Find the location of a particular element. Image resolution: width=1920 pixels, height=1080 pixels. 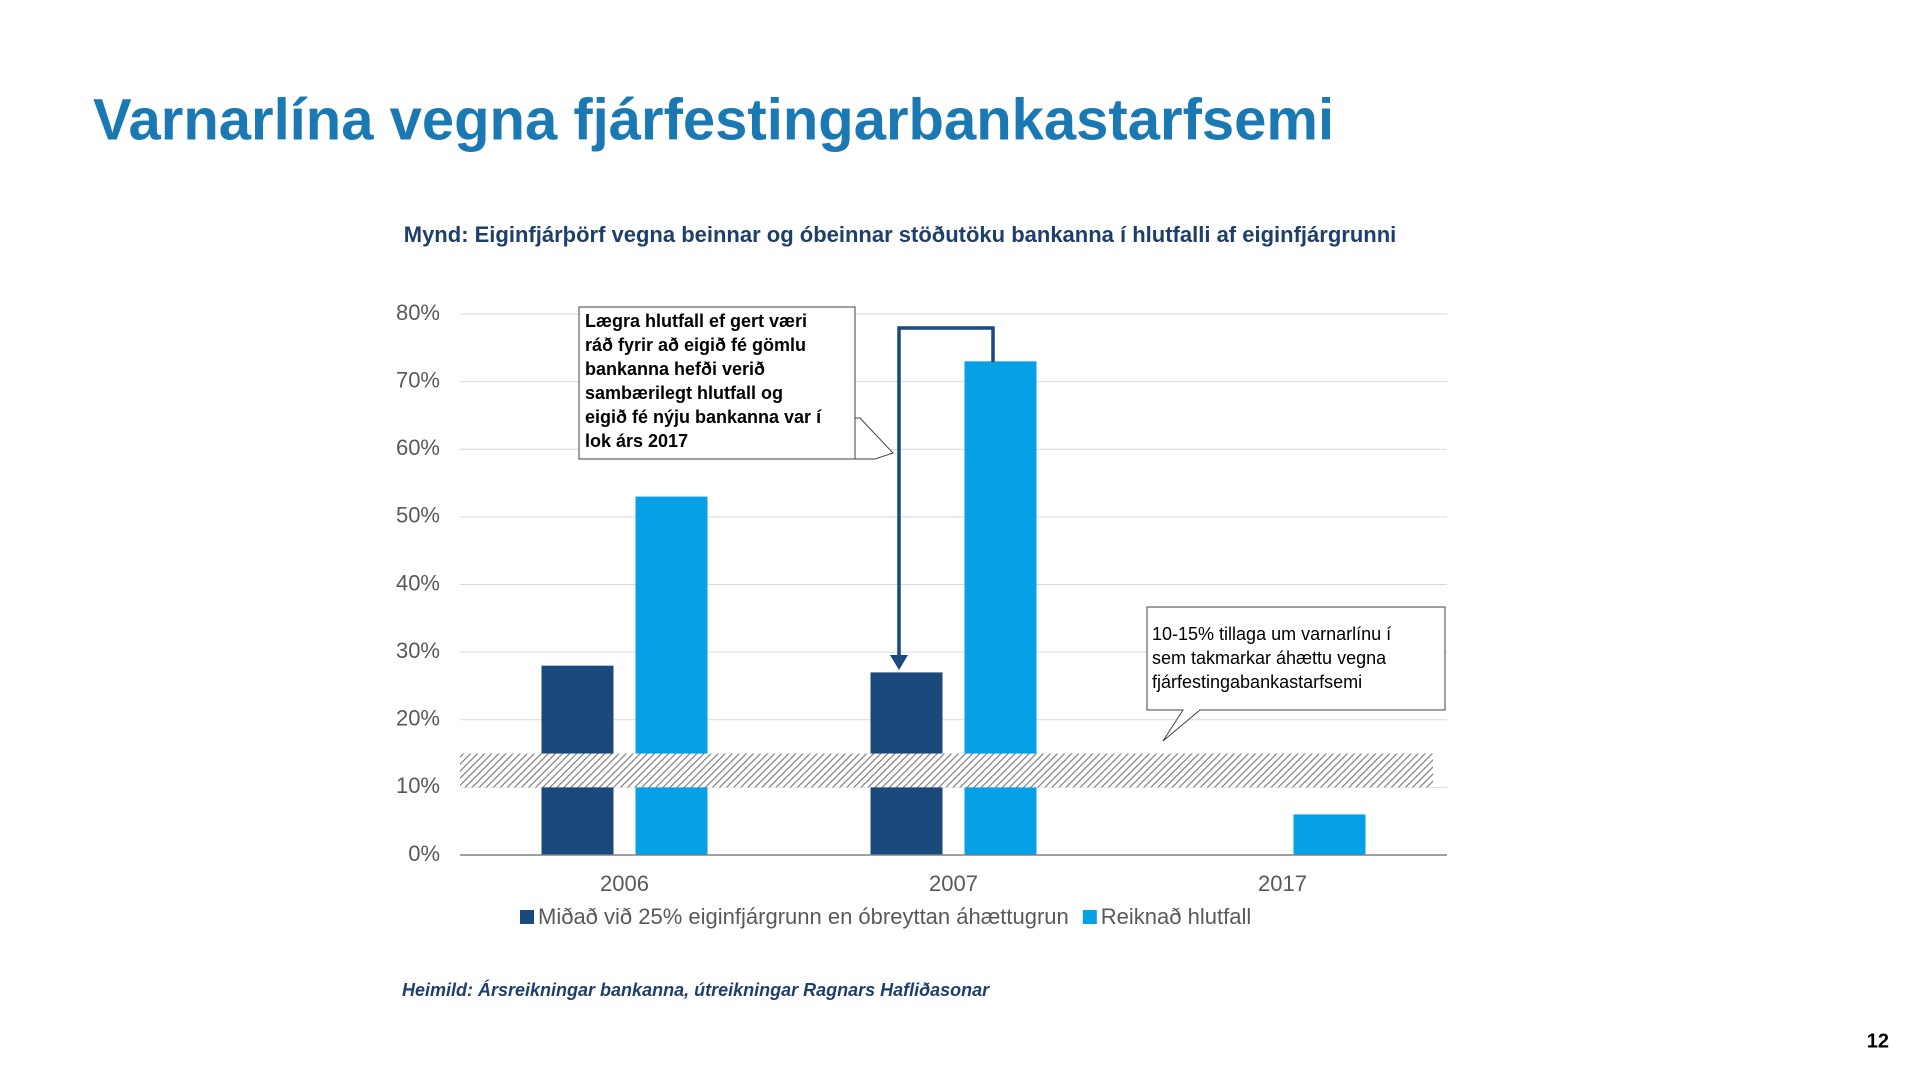

arrow is located at coordinates (946, 492).